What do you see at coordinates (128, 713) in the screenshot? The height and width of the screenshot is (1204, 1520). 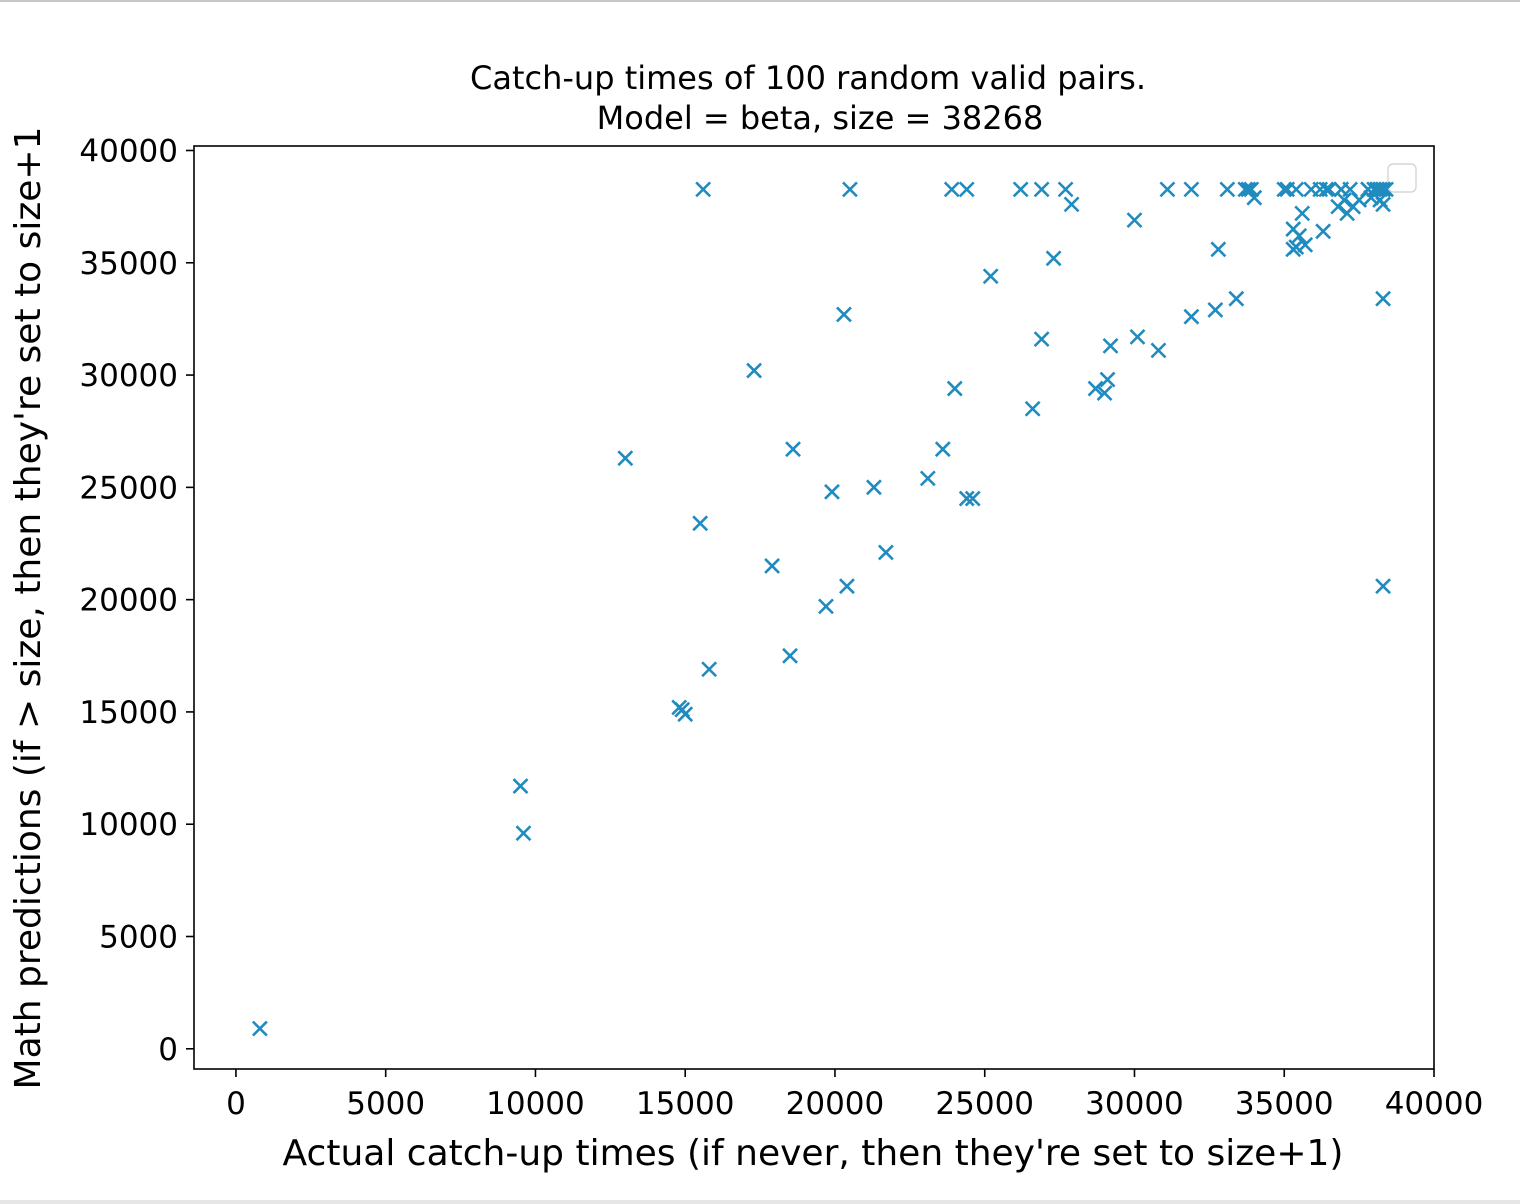 I see `y-tick-label: 15000` at bounding box center [128, 713].